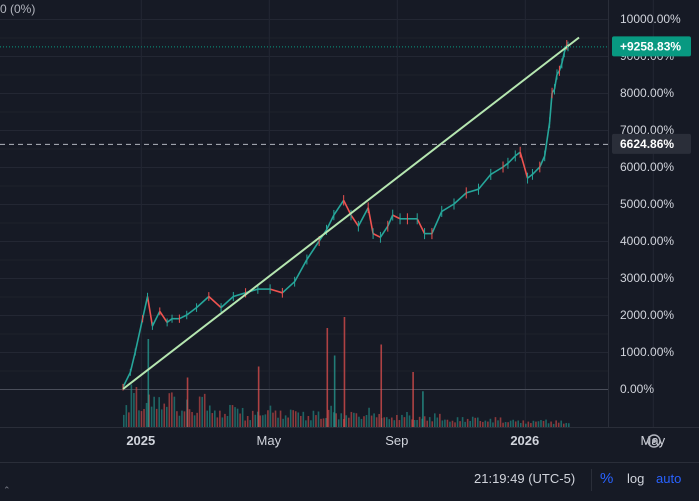 This screenshot has width=699, height=501. Describe the element at coordinates (647, 278) in the screenshot. I see `y-tick-label: 3000.00%` at that location.